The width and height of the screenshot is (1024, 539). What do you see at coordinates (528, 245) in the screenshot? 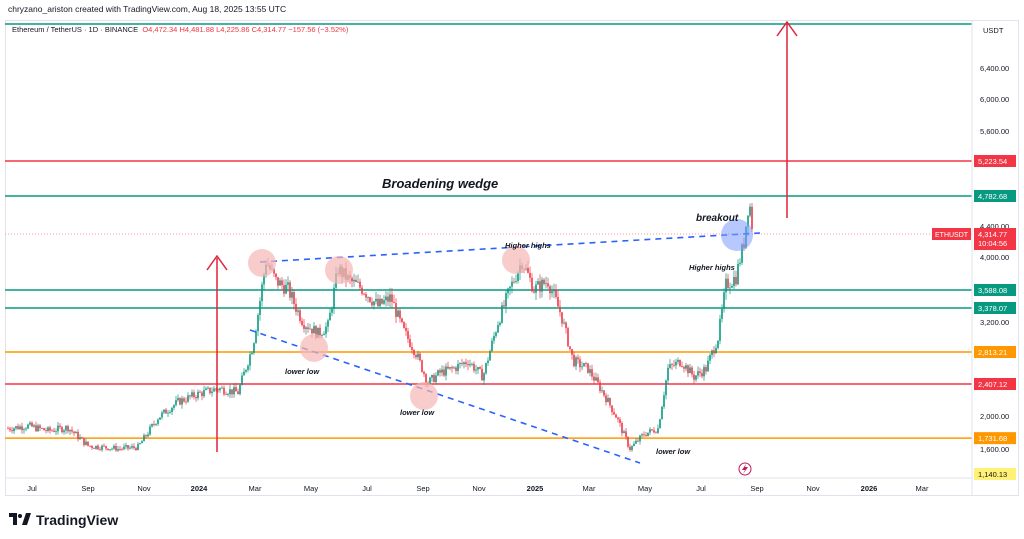
I see `annotation-higher-highs: Higher highs` at bounding box center [528, 245].